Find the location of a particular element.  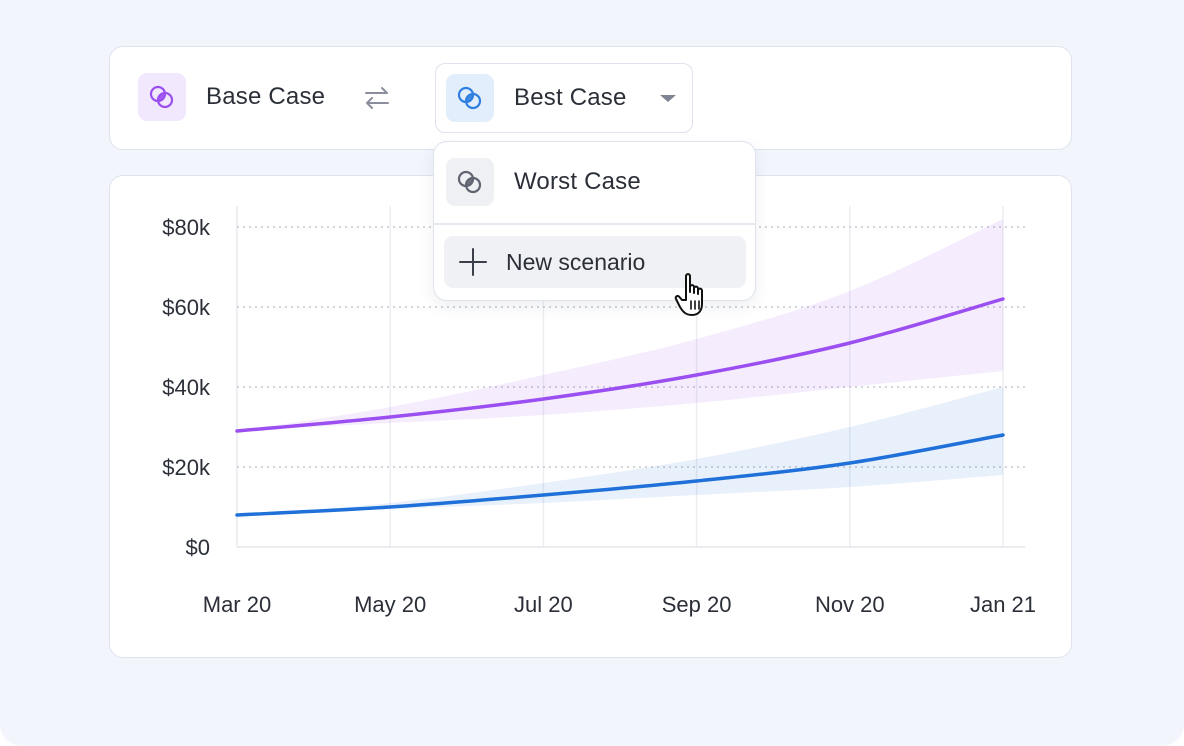

x-tick-label: Sep 20 is located at coordinates (697, 604).